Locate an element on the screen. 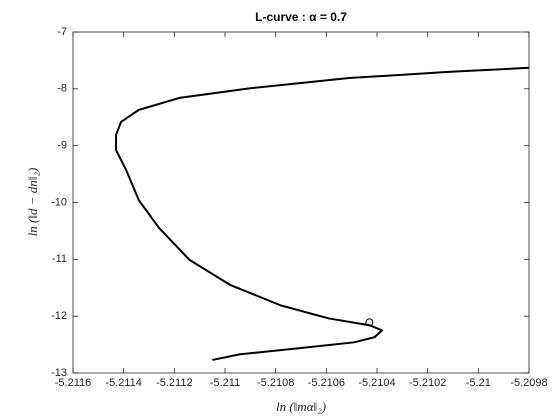 This screenshot has width=560, height=420. y-tick-label: -7 is located at coordinates (62, 32).